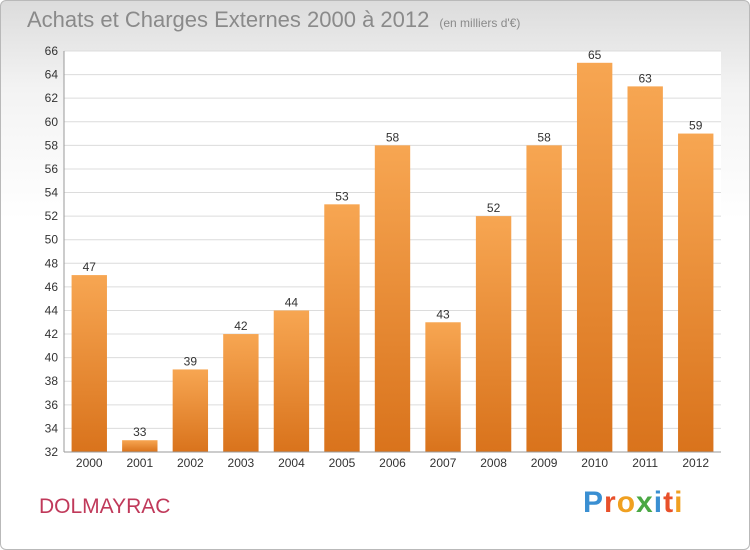 This screenshot has width=750, height=550. Describe the element at coordinates (52, 310) in the screenshot. I see `y-tick-label: 44` at that location.